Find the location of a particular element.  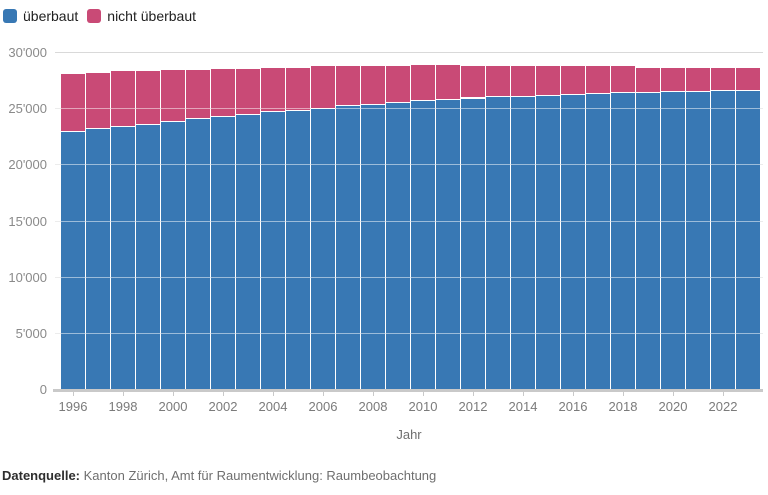

x-tick-2018 is located at coordinates (623, 393).